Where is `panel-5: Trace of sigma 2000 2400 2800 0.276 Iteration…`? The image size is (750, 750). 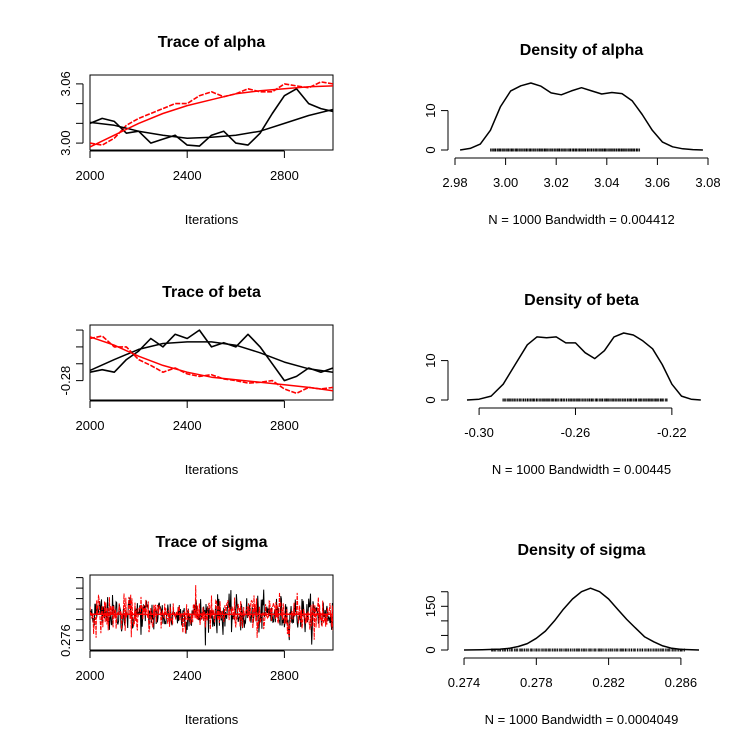 panel-5: Trace of sigma 2000 2400 2800 0.276 Iteration… is located at coordinates (196, 630).